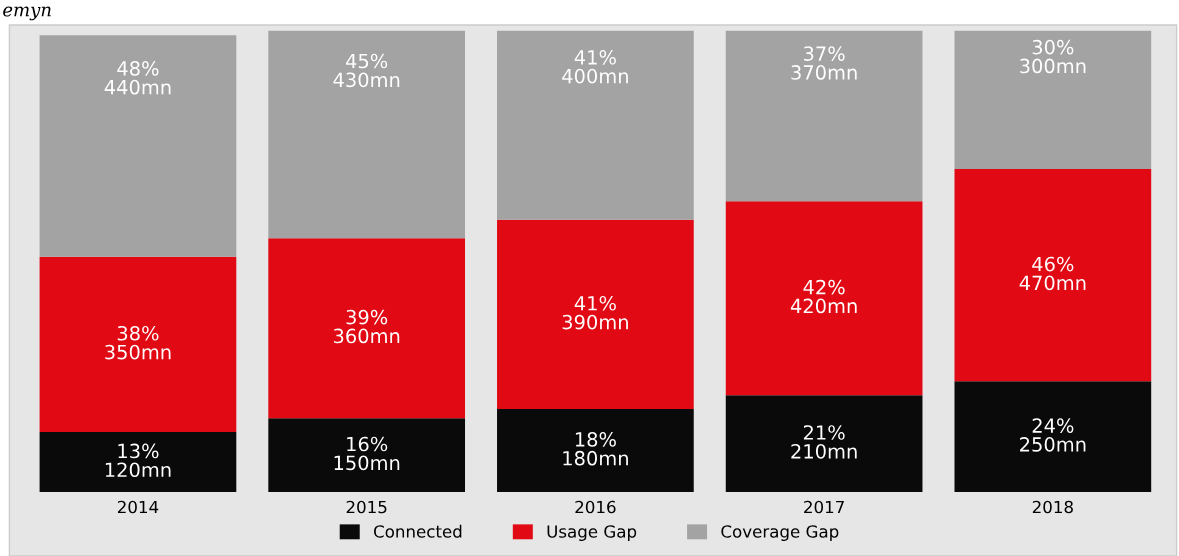  What do you see at coordinates (137, 78) in the screenshot?
I see `data-label: 48% 440mn` at bounding box center [137, 78].